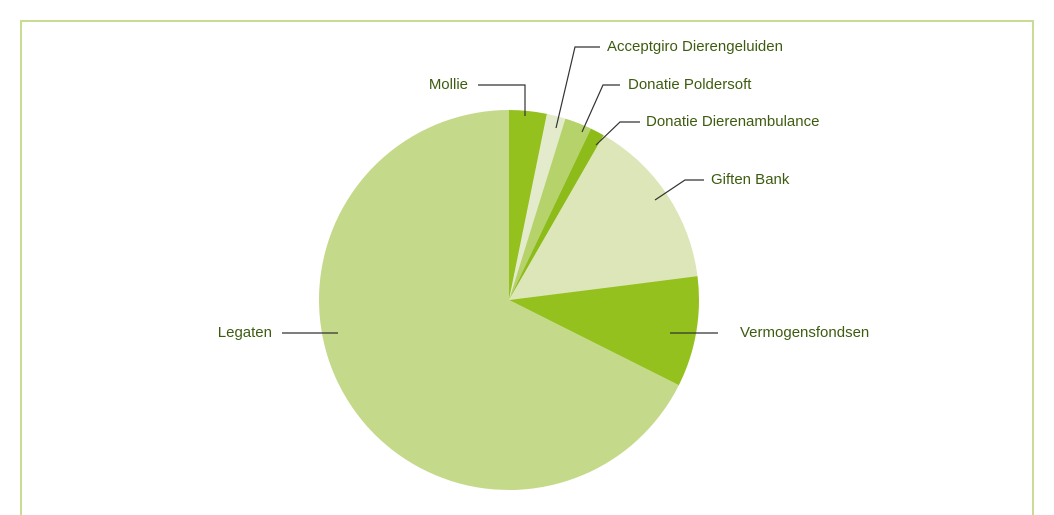 The width and height of the screenshot is (1054, 515). What do you see at coordinates (448, 84) in the screenshot?
I see `slice-label: Mollie` at bounding box center [448, 84].